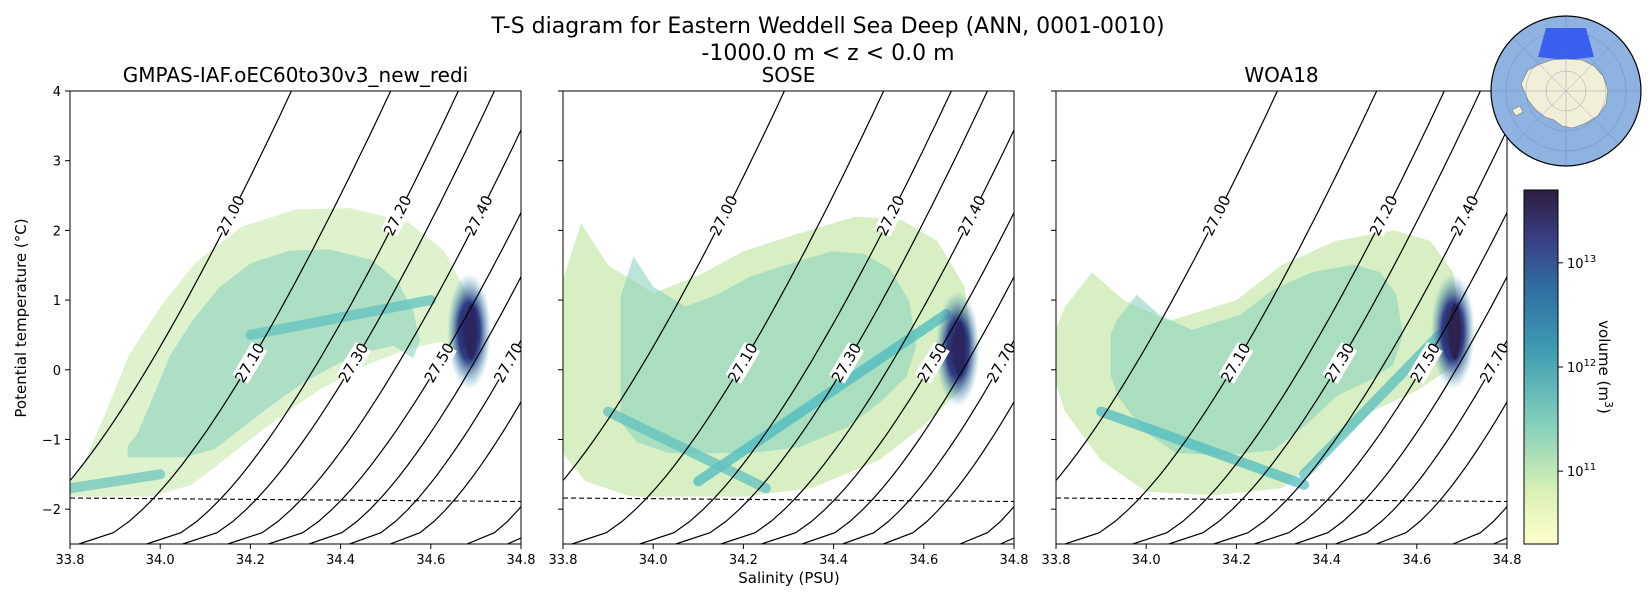 The width and height of the screenshot is (1650, 600). I want to click on heatmap-cold-arc, so click(1203, 448).